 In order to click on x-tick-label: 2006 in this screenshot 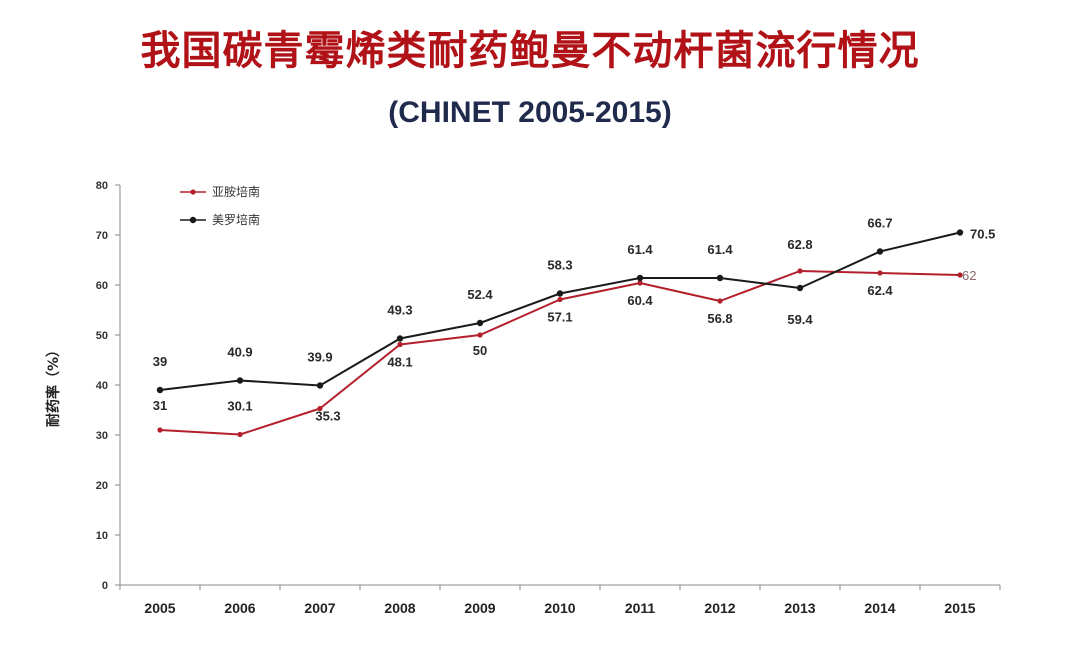, I will do `click(239, 608)`.